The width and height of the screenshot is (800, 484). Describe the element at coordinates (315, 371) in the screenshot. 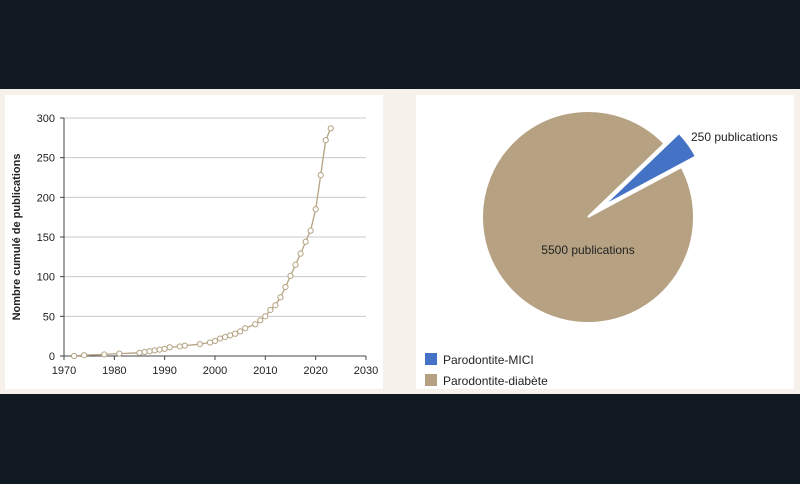

I see `x-tick-label: 2020` at that location.